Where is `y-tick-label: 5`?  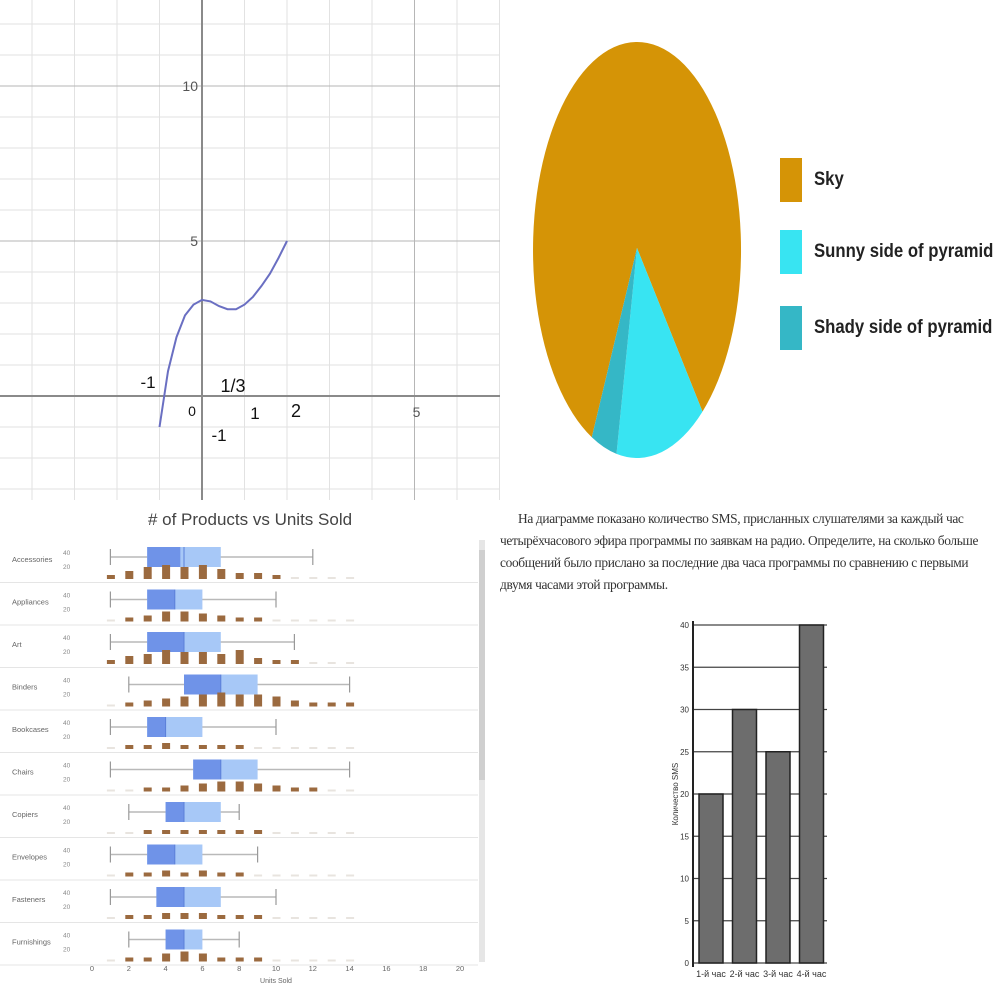 y-tick-label: 5 is located at coordinates (687, 921).